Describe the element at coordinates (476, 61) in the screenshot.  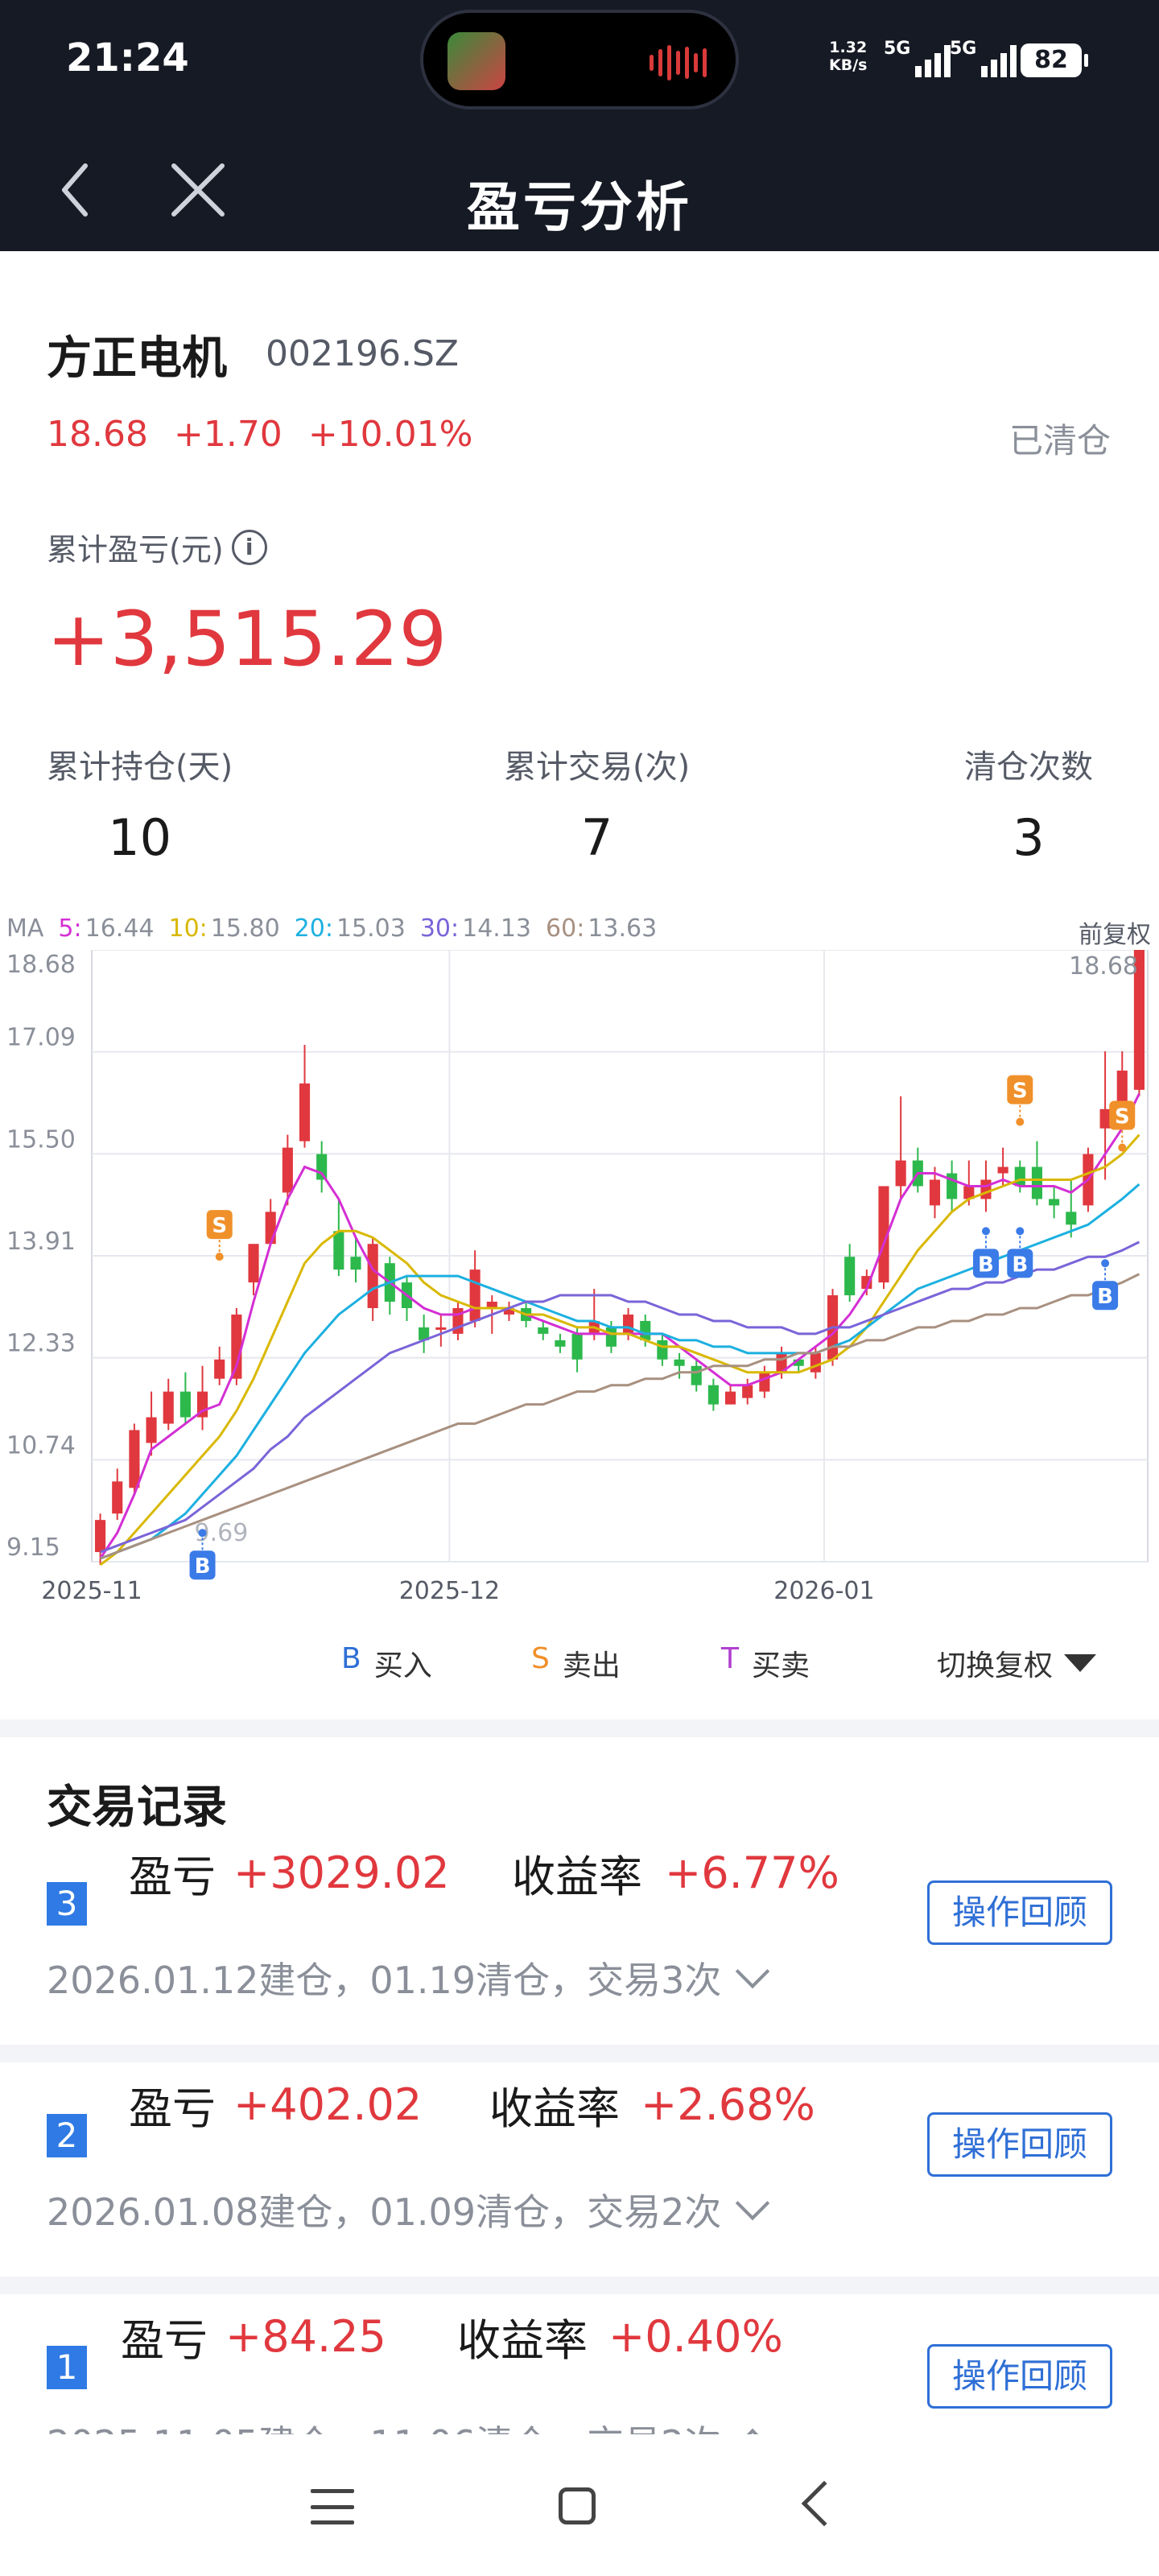
I see `app-thumbnail-icon` at that location.